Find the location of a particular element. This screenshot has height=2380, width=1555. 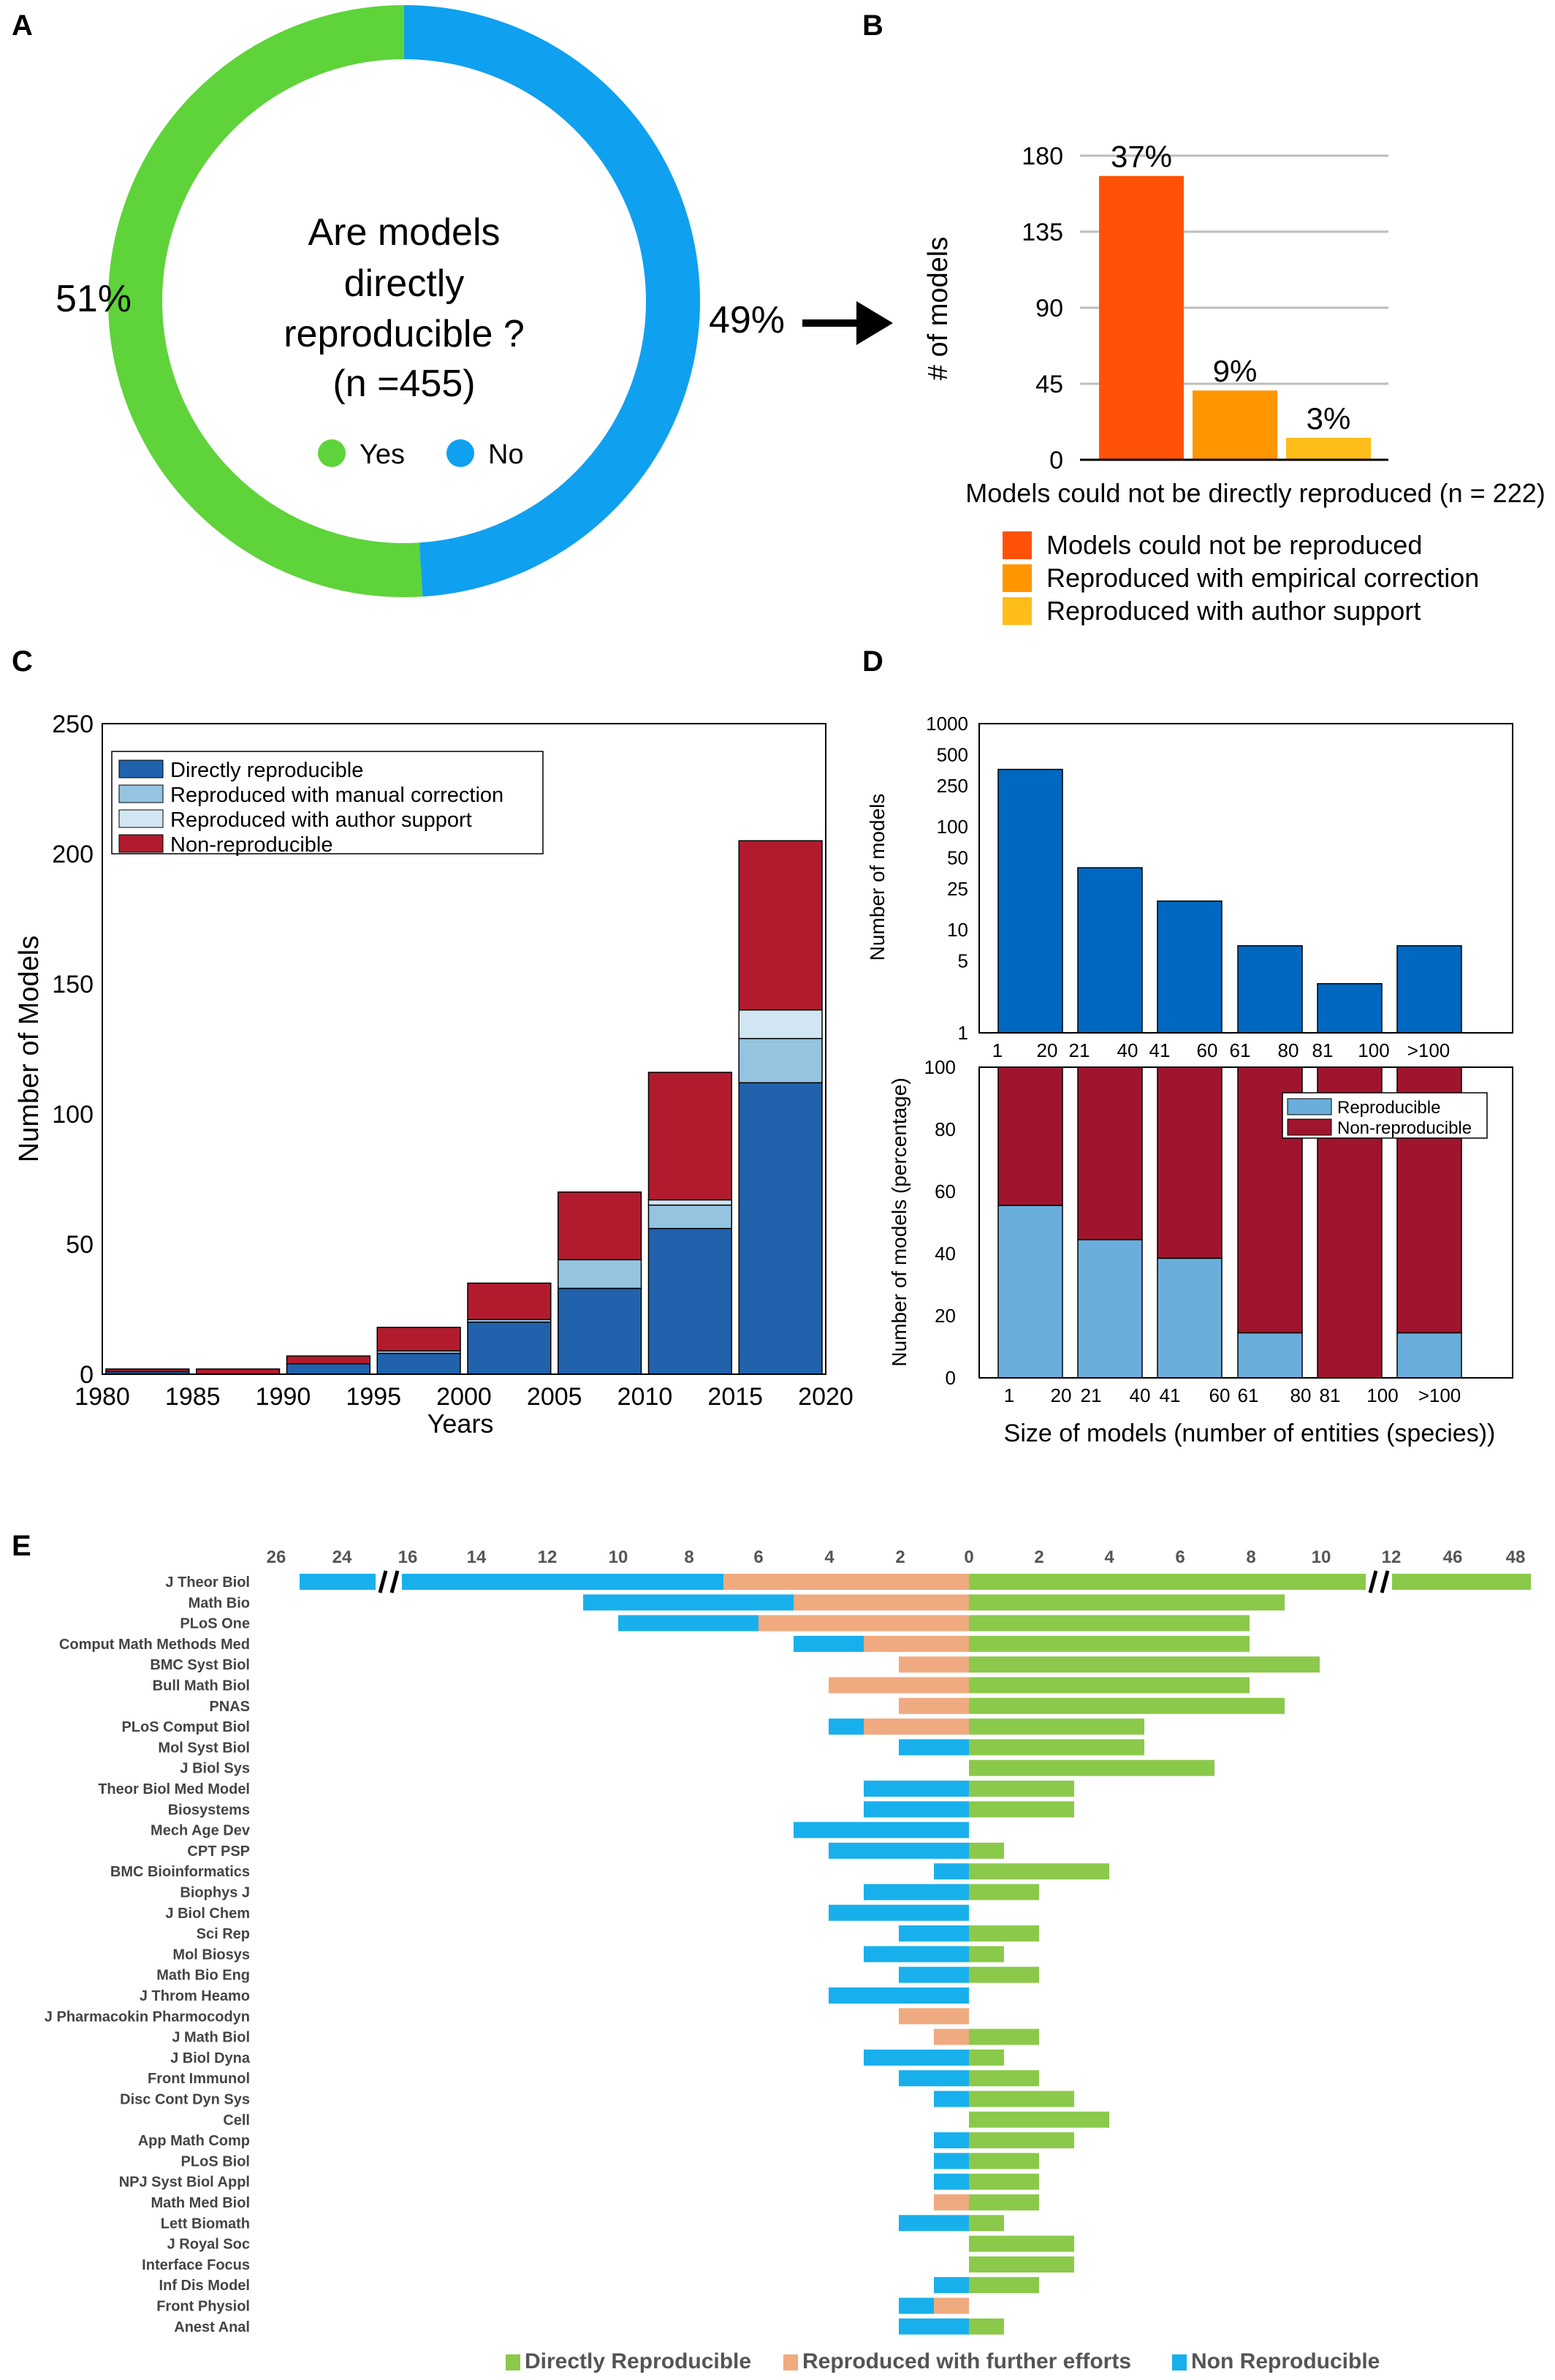

d-bottom-y-tick-labels: 0 20 40 60 80 100 is located at coordinates (940, 1222).